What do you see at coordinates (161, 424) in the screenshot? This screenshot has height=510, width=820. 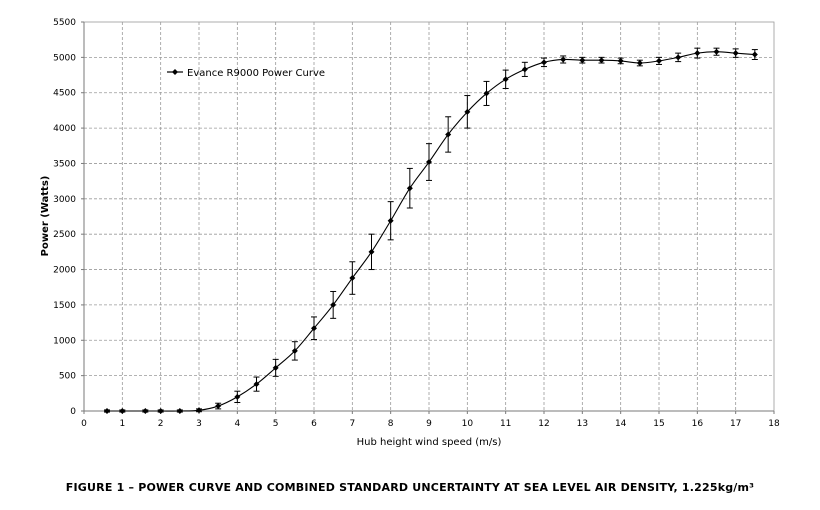 I see `x-tick-label: 2` at bounding box center [161, 424].